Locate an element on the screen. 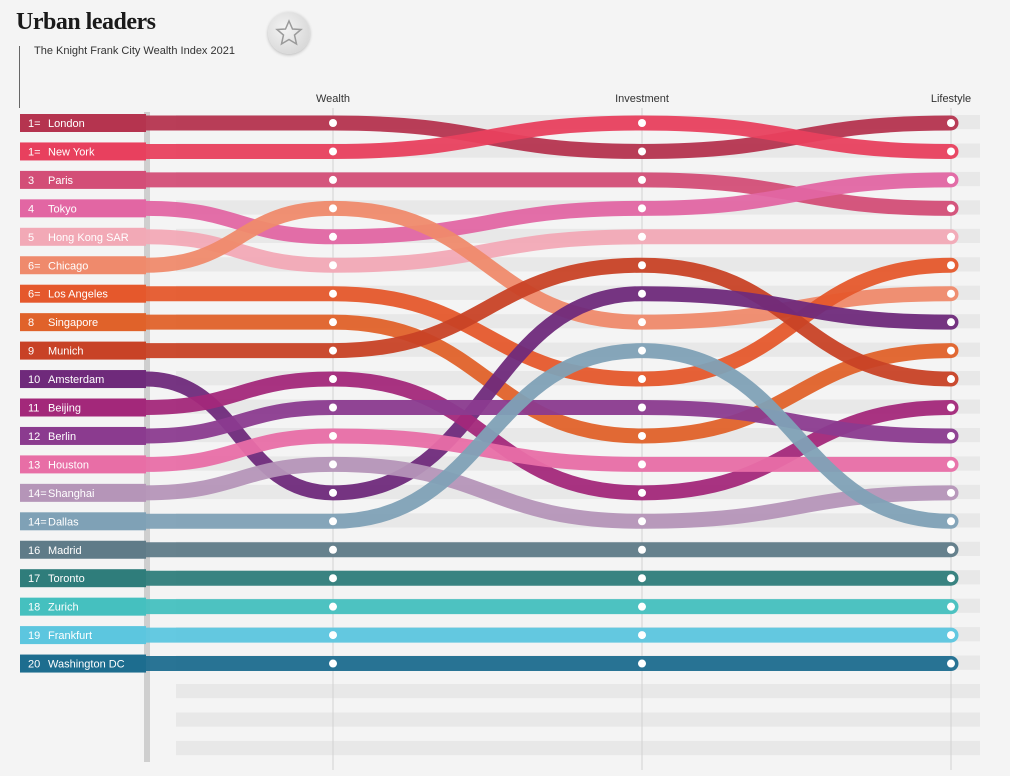  column-label-wealth: Wealth is located at coordinates (333, 99).